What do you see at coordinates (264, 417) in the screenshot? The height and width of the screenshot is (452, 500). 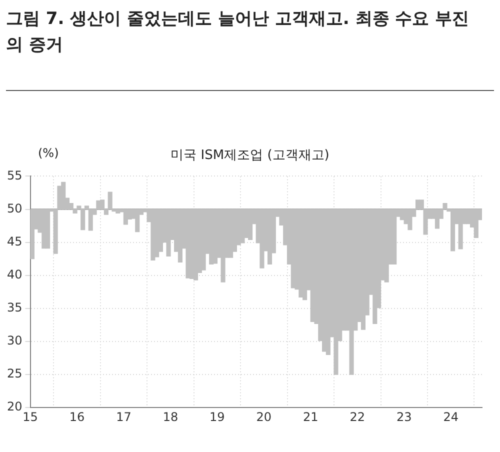 I see `x-tick-label: 20` at bounding box center [264, 417].